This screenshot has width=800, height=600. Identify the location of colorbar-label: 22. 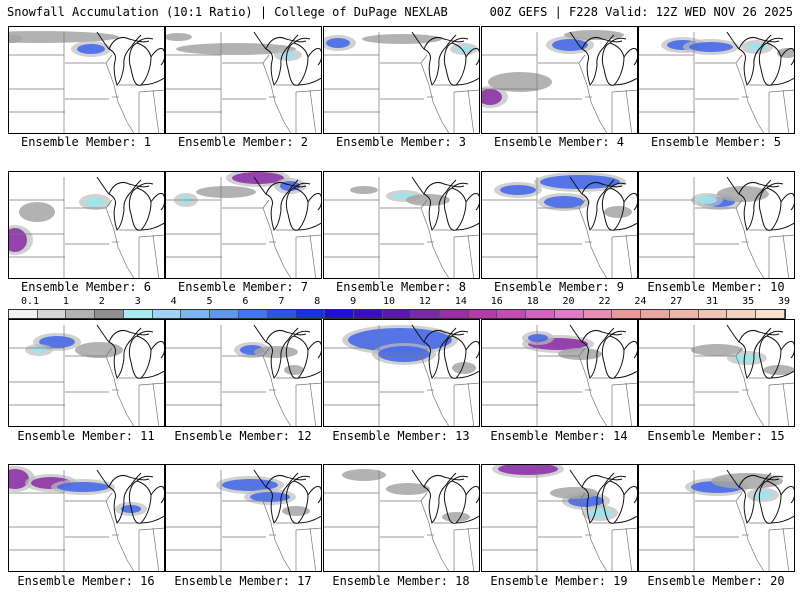
(604, 301).